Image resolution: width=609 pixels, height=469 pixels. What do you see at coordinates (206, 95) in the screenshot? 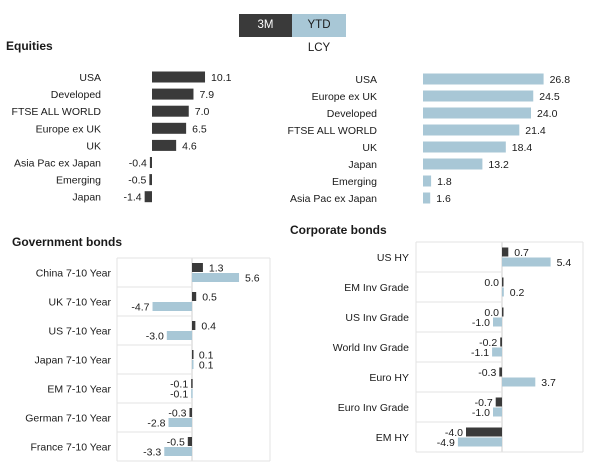
I see `data-label: 7.9` at bounding box center [206, 95].